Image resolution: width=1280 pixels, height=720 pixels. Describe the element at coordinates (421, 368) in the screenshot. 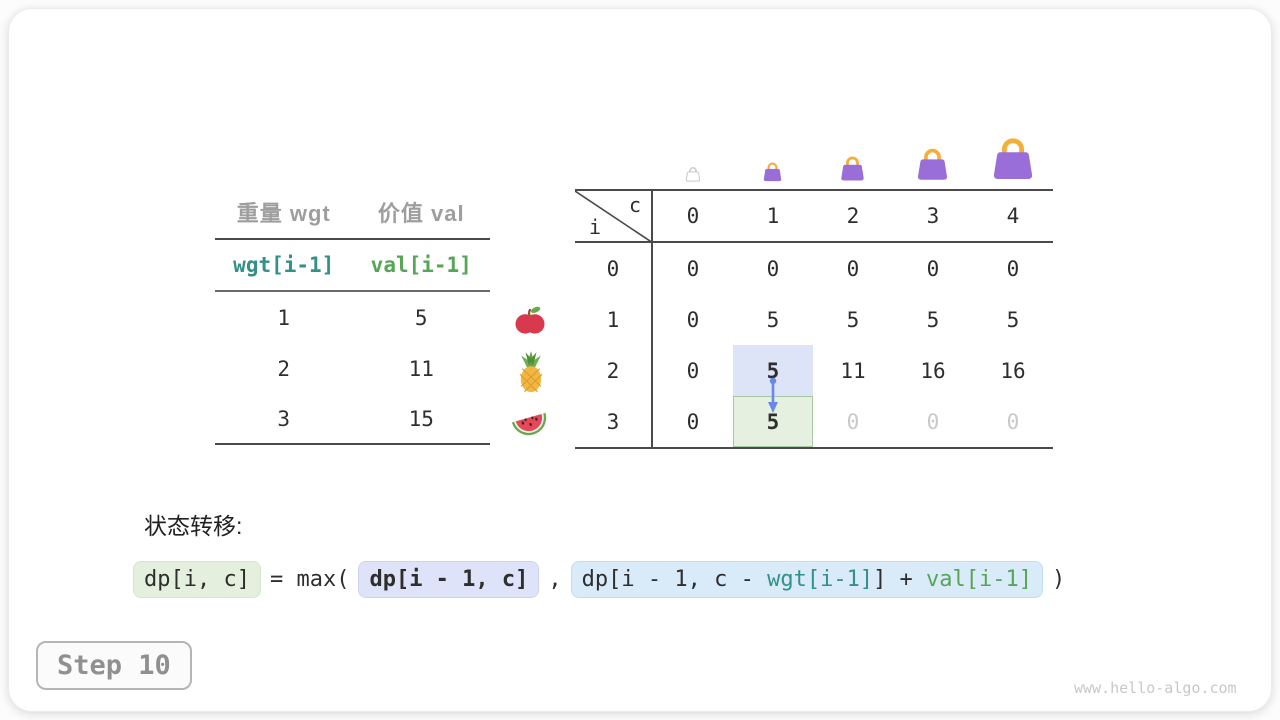

I see `item-2-value: 11` at that location.